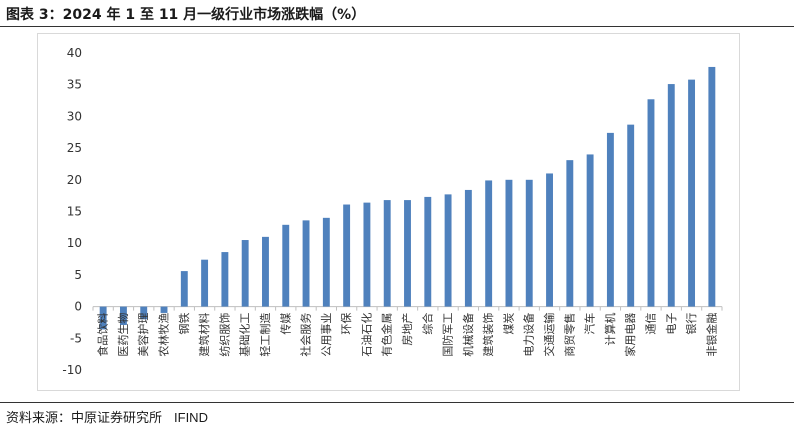  Describe the element at coordinates (74, 85) in the screenshot. I see `y-tick-label: 35` at that location.